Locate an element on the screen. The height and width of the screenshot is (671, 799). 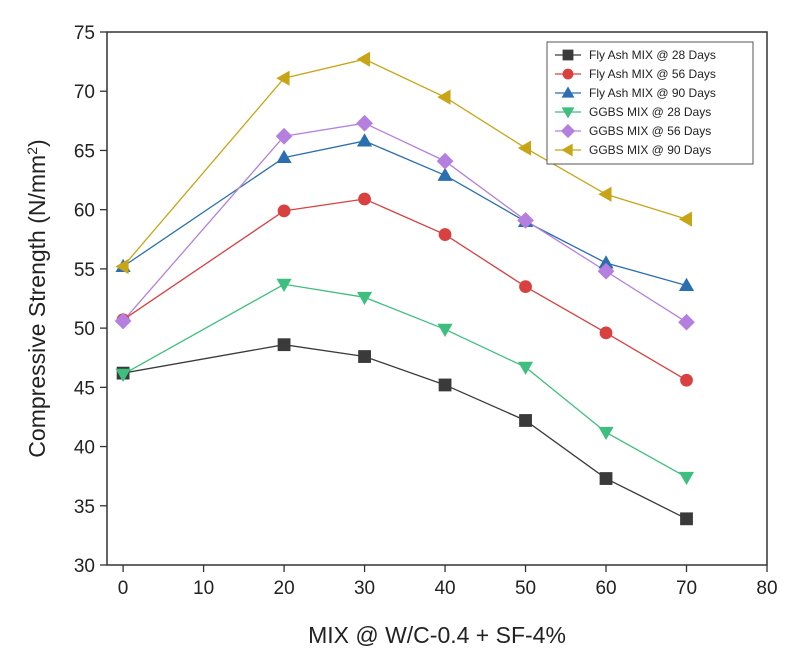
y-tick-label: 70 is located at coordinates (84, 92).